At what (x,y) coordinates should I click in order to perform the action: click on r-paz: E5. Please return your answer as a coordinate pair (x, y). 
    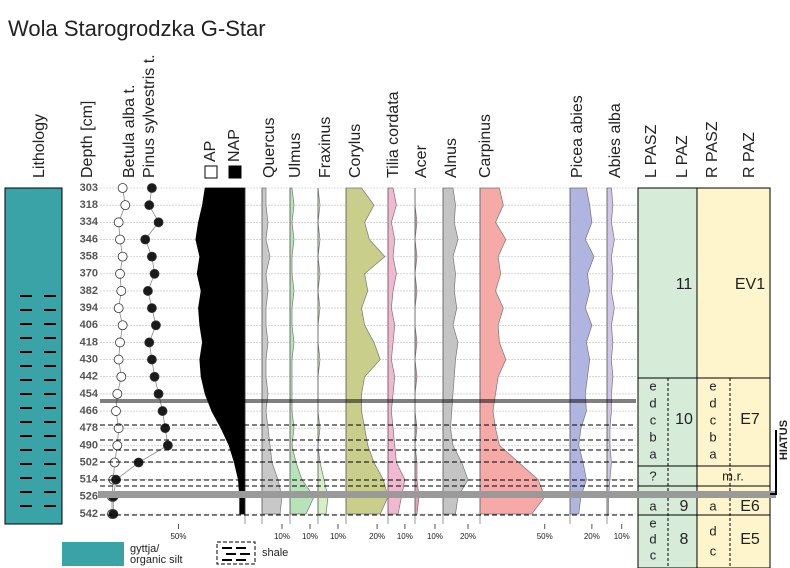
    Looking at the image, I should click on (750, 539).